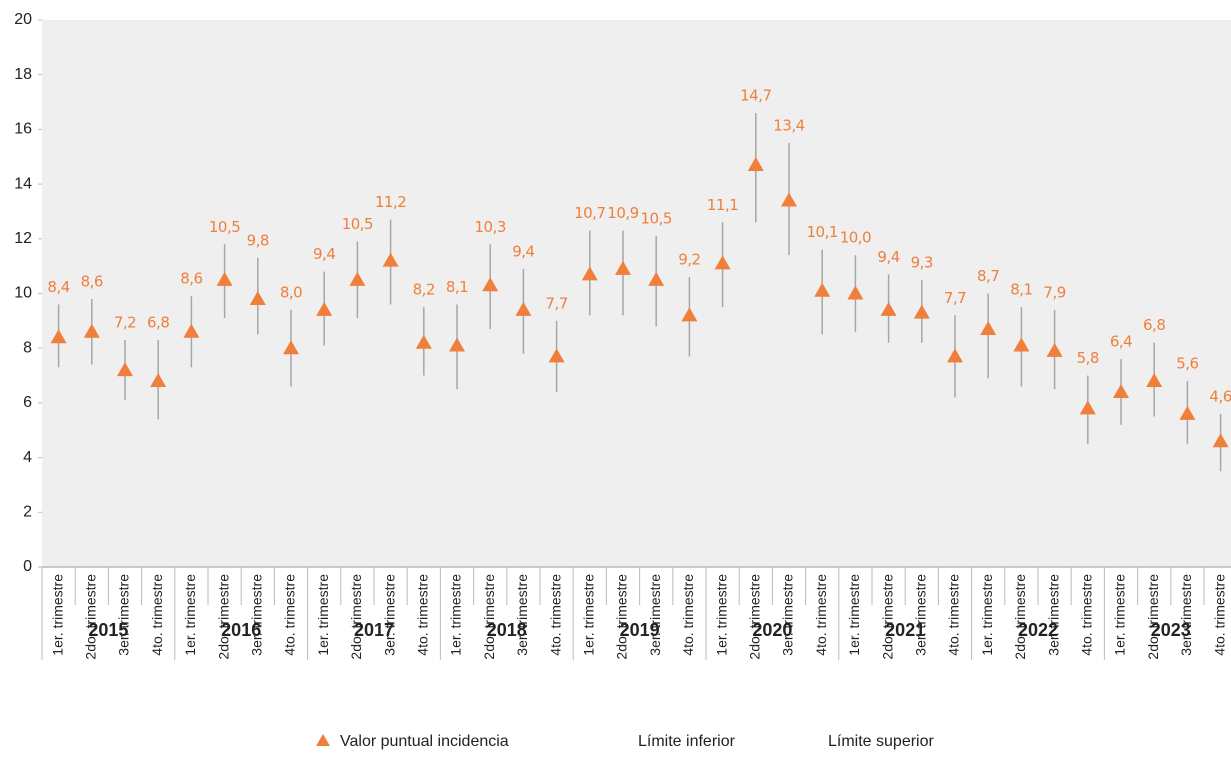 The image size is (1231, 778). What do you see at coordinates (922, 262) in the screenshot?
I see `value-label: 9,3` at bounding box center [922, 262].